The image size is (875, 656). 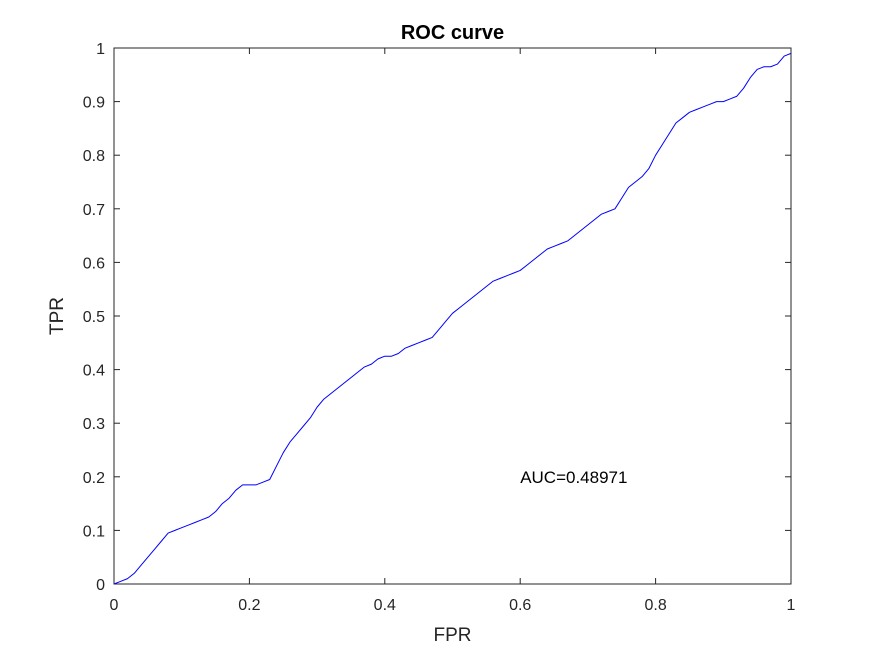 I want to click on y-tick-label: 0.7, so click(x=94, y=210).